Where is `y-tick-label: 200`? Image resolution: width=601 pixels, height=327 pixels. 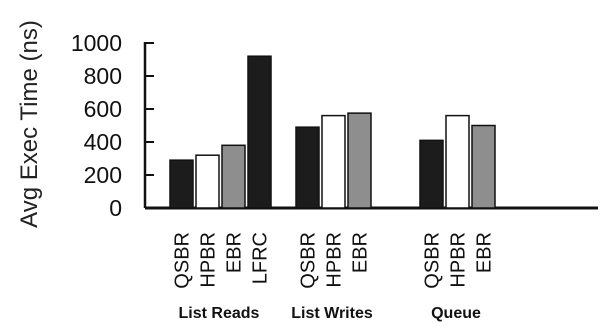
y-tick-label: 200 is located at coordinates (103, 175).